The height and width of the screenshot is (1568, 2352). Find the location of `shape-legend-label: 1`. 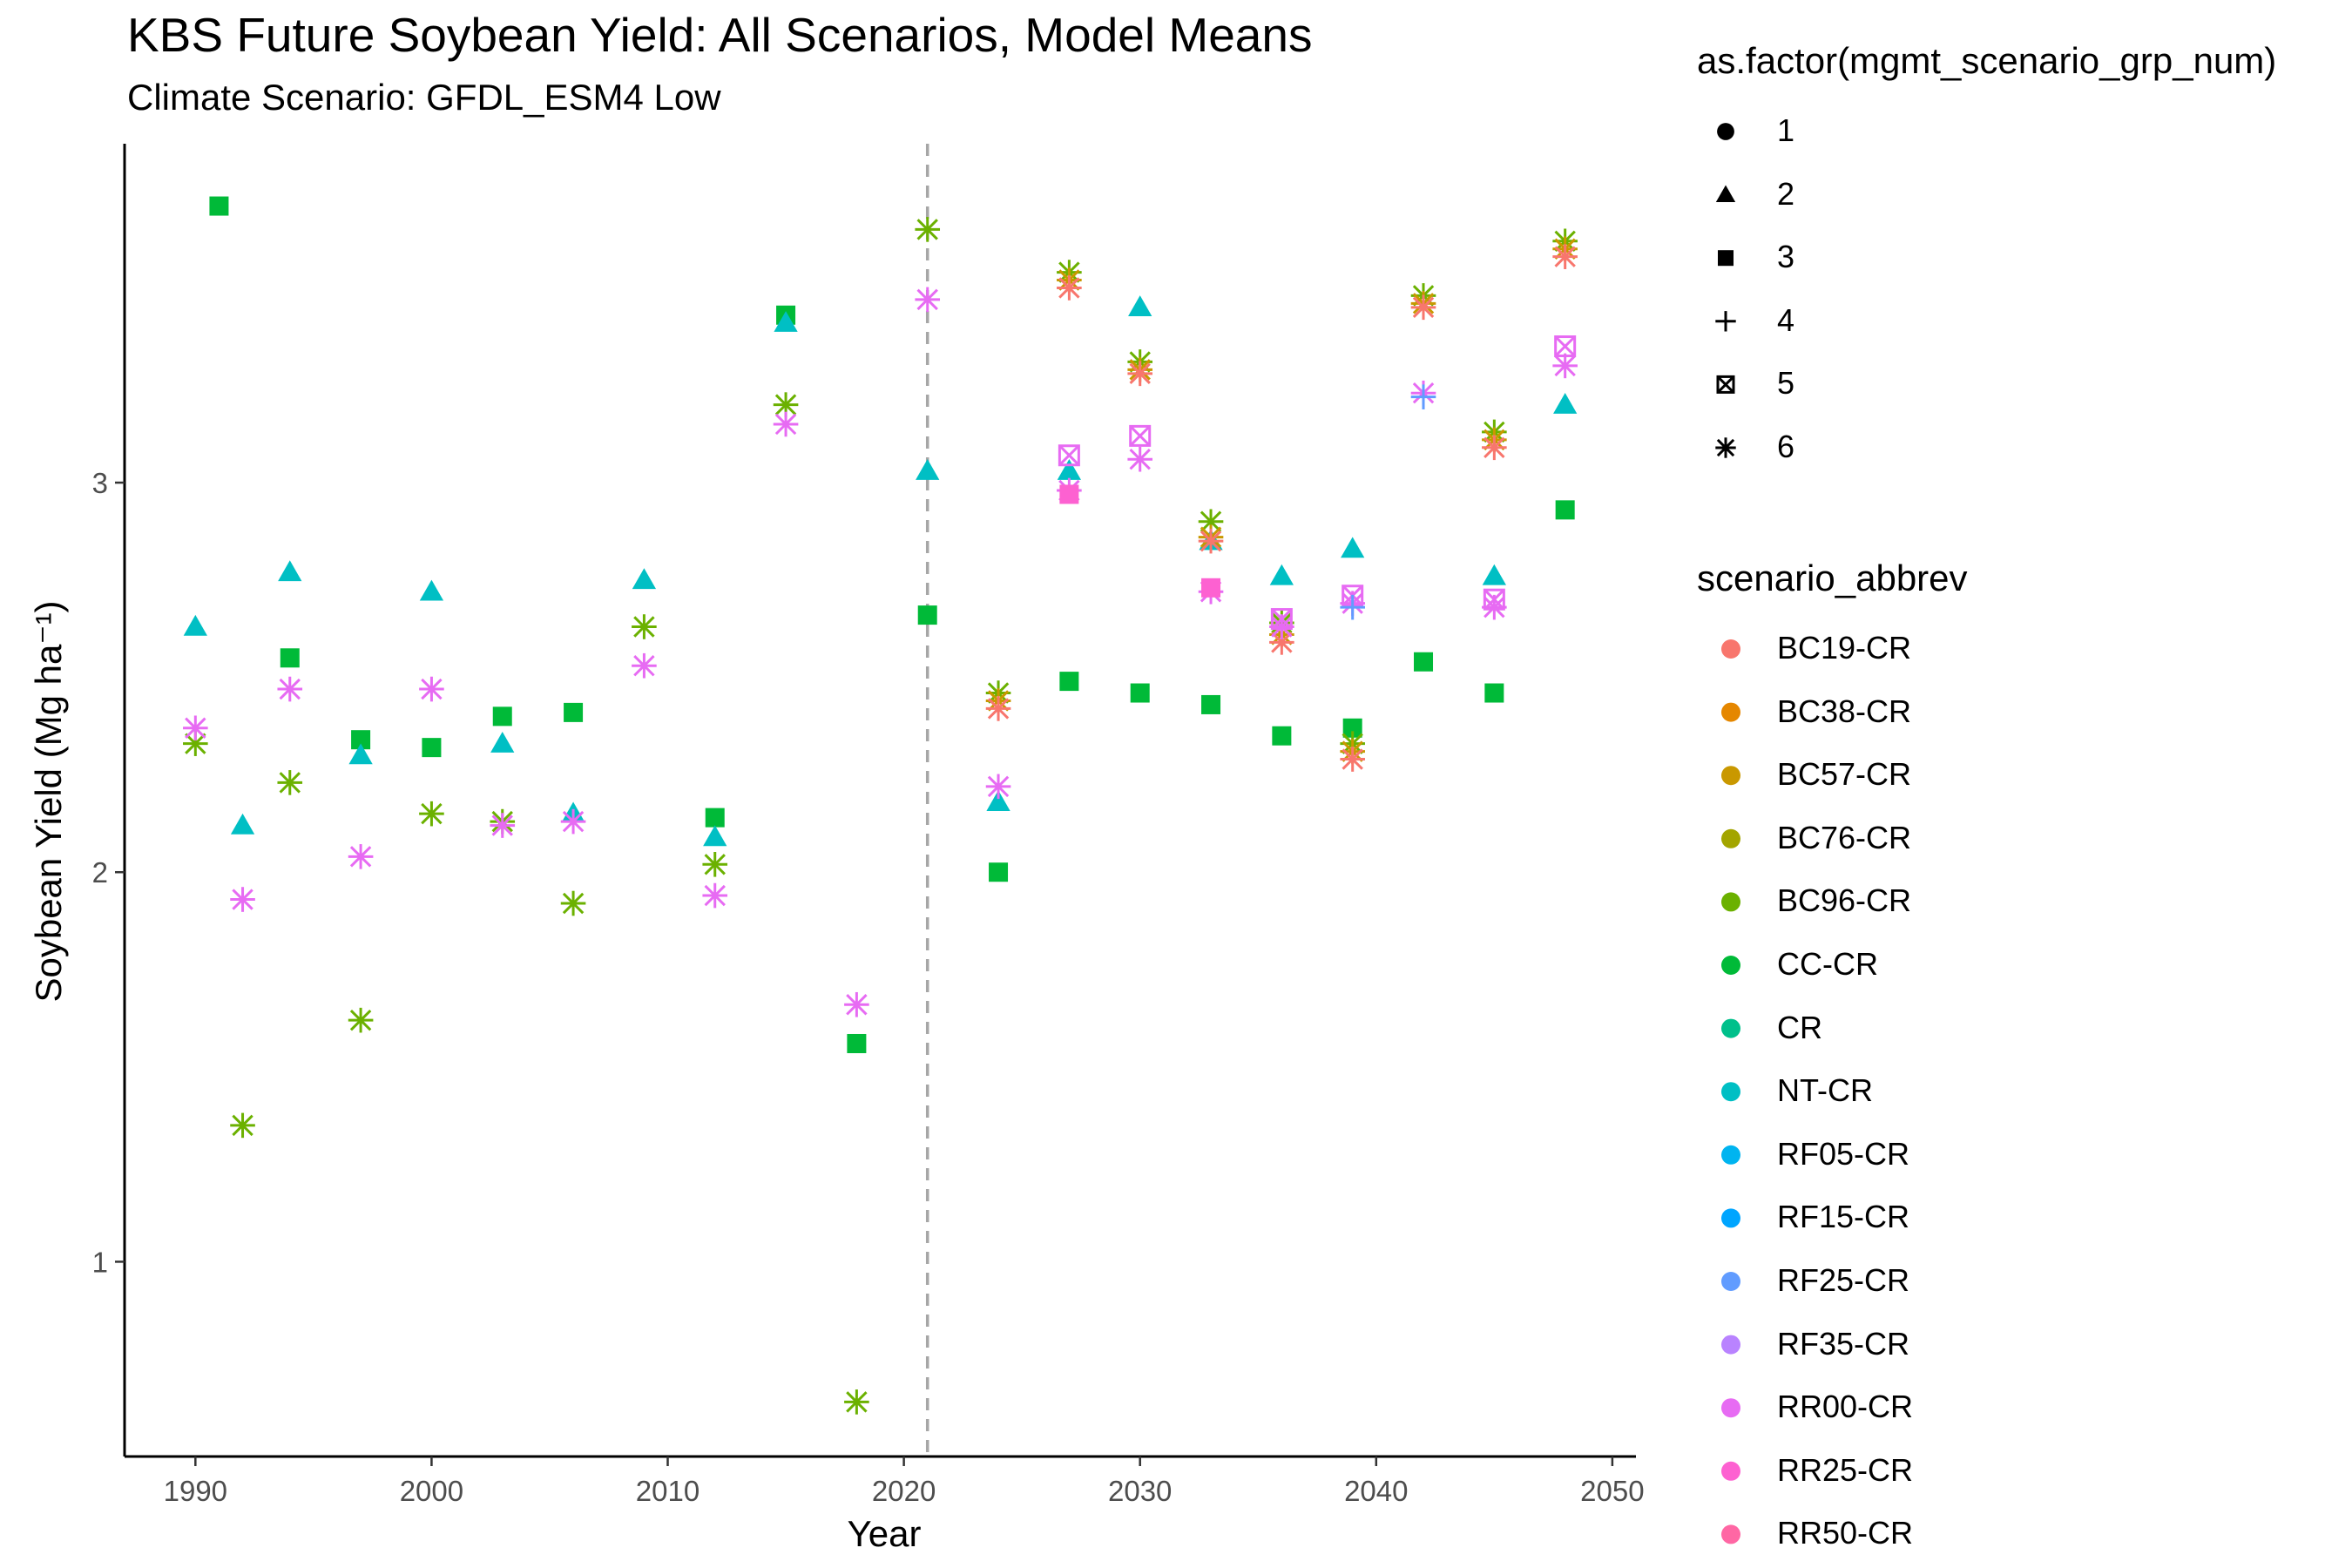

shape-legend-label: 1 is located at coordinates (1786, 130).